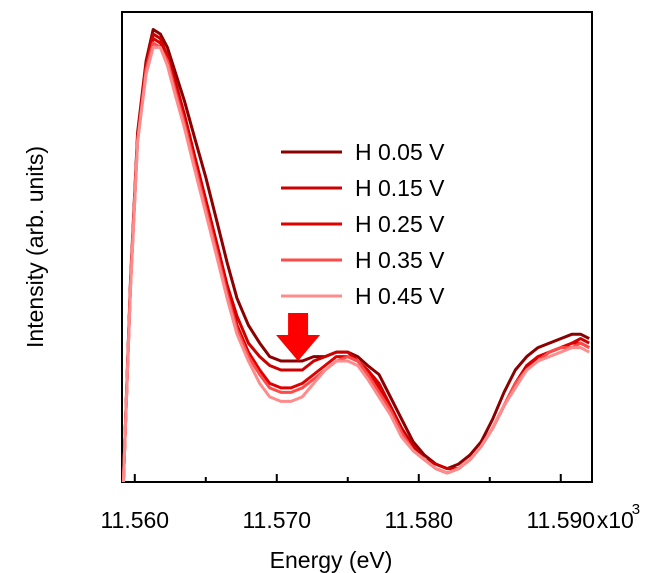 Image resolution: width=649 pixels, height=573 pixels. I want to click on legend-label: H 0.05 V, so click(400, 152).